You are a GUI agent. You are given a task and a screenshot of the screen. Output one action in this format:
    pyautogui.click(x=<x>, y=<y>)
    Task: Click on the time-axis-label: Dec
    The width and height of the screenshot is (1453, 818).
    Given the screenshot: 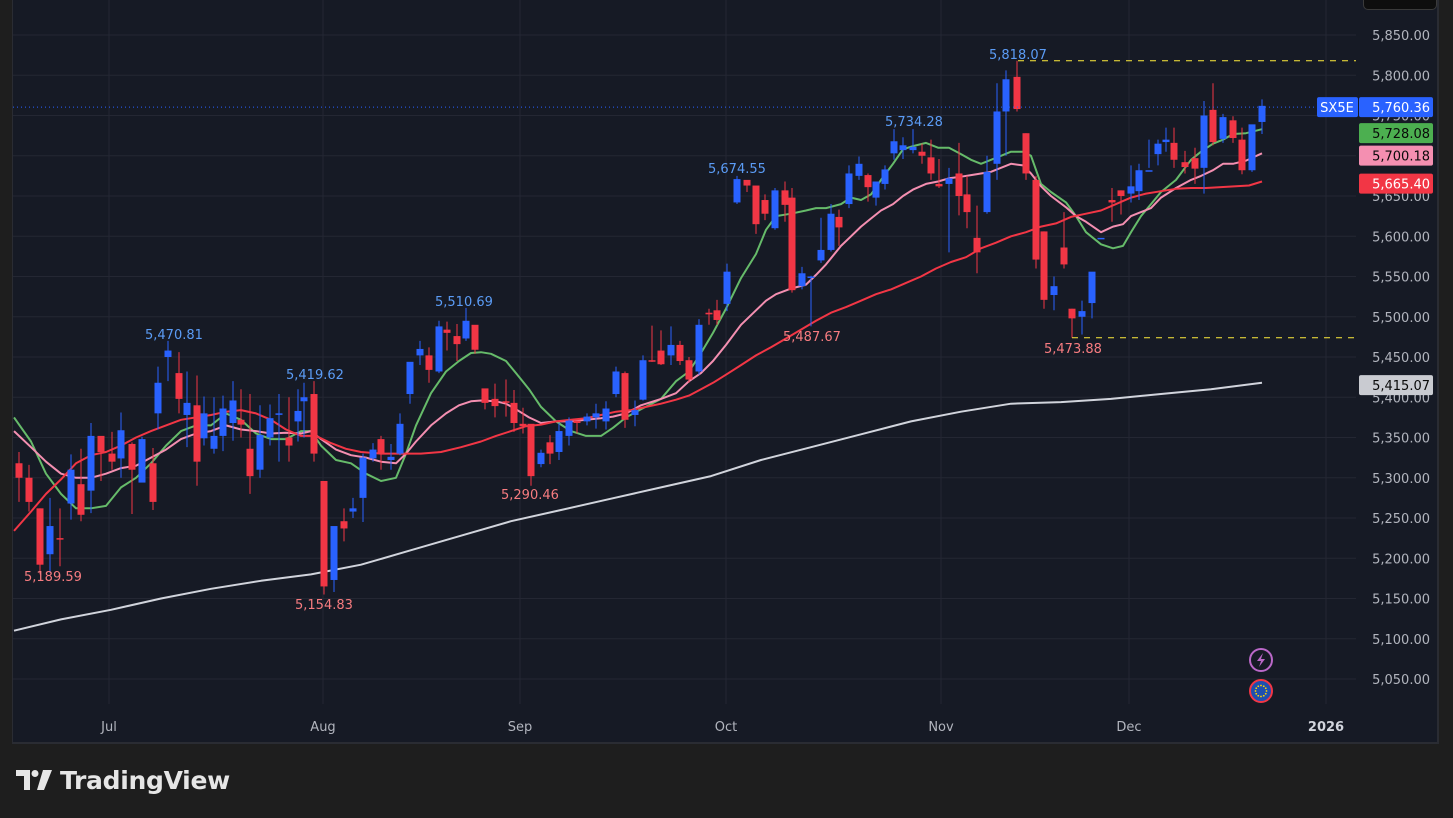 What is the action you would take?
    pyautogui.click(x=1128, y=727)
    